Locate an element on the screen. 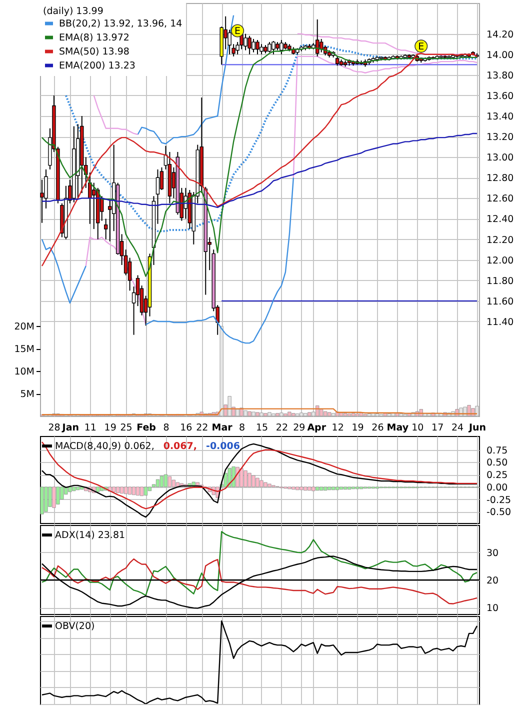  x-tick-label: 28 is located at coordinates (54, 428).